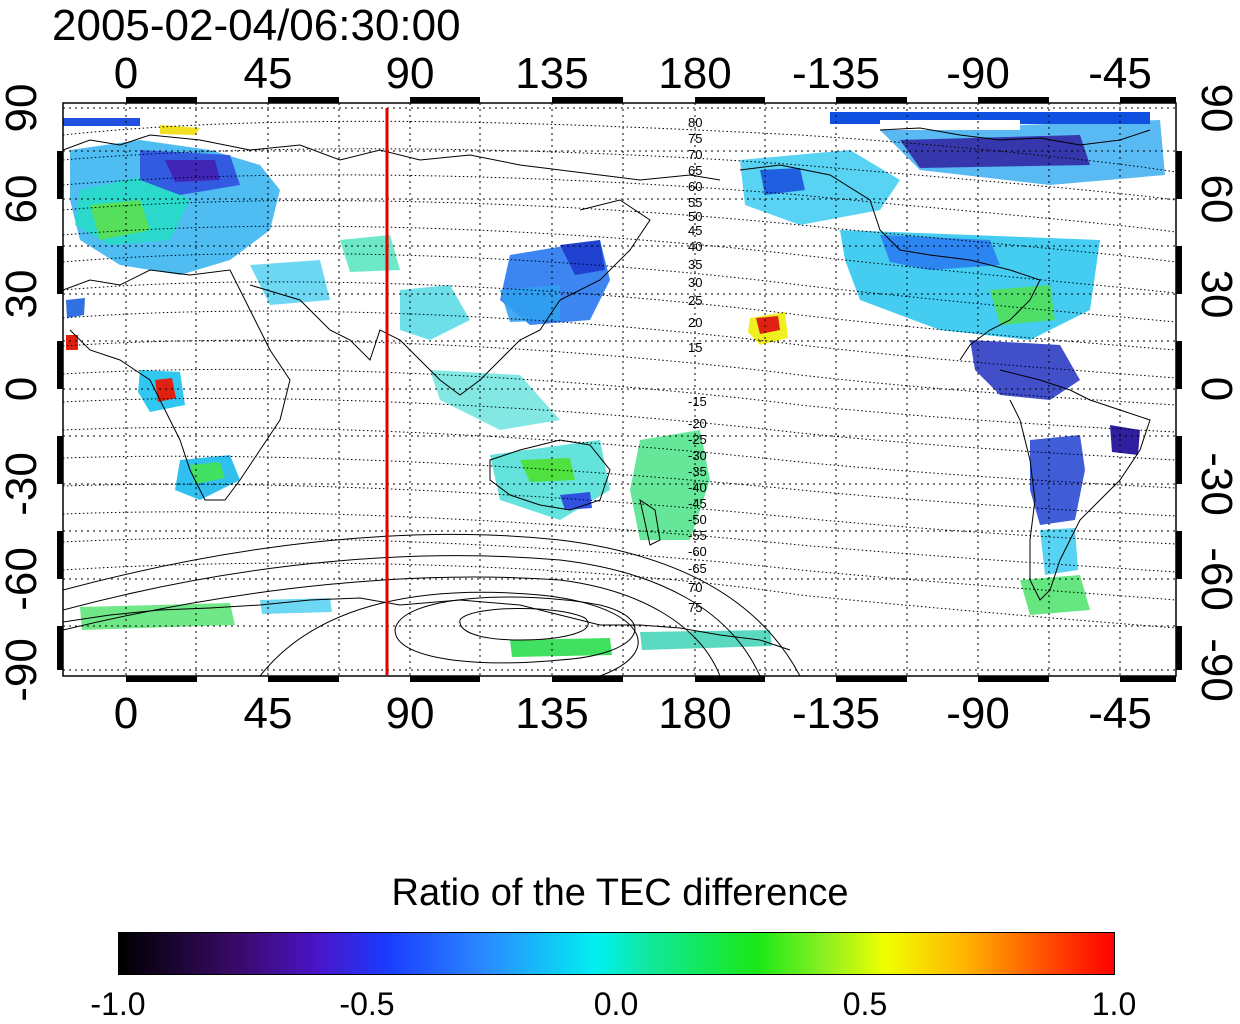 Image resolution: width=1240 pixels, height=1024 pixels. I want to click on lon-labels-top: 0 45 90 135 180 -135 -90 -45, so click(633, 73).